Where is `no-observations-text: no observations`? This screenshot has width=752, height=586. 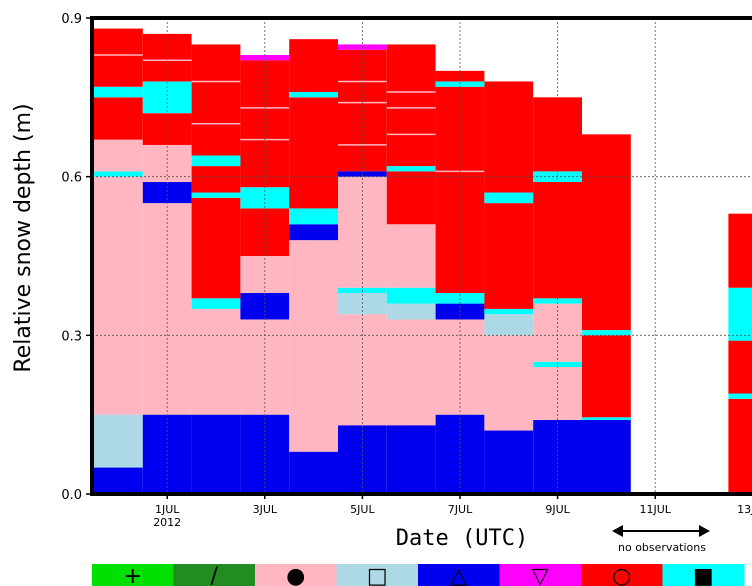
no-observations-text: no observations is located at coordinates (662, 547).